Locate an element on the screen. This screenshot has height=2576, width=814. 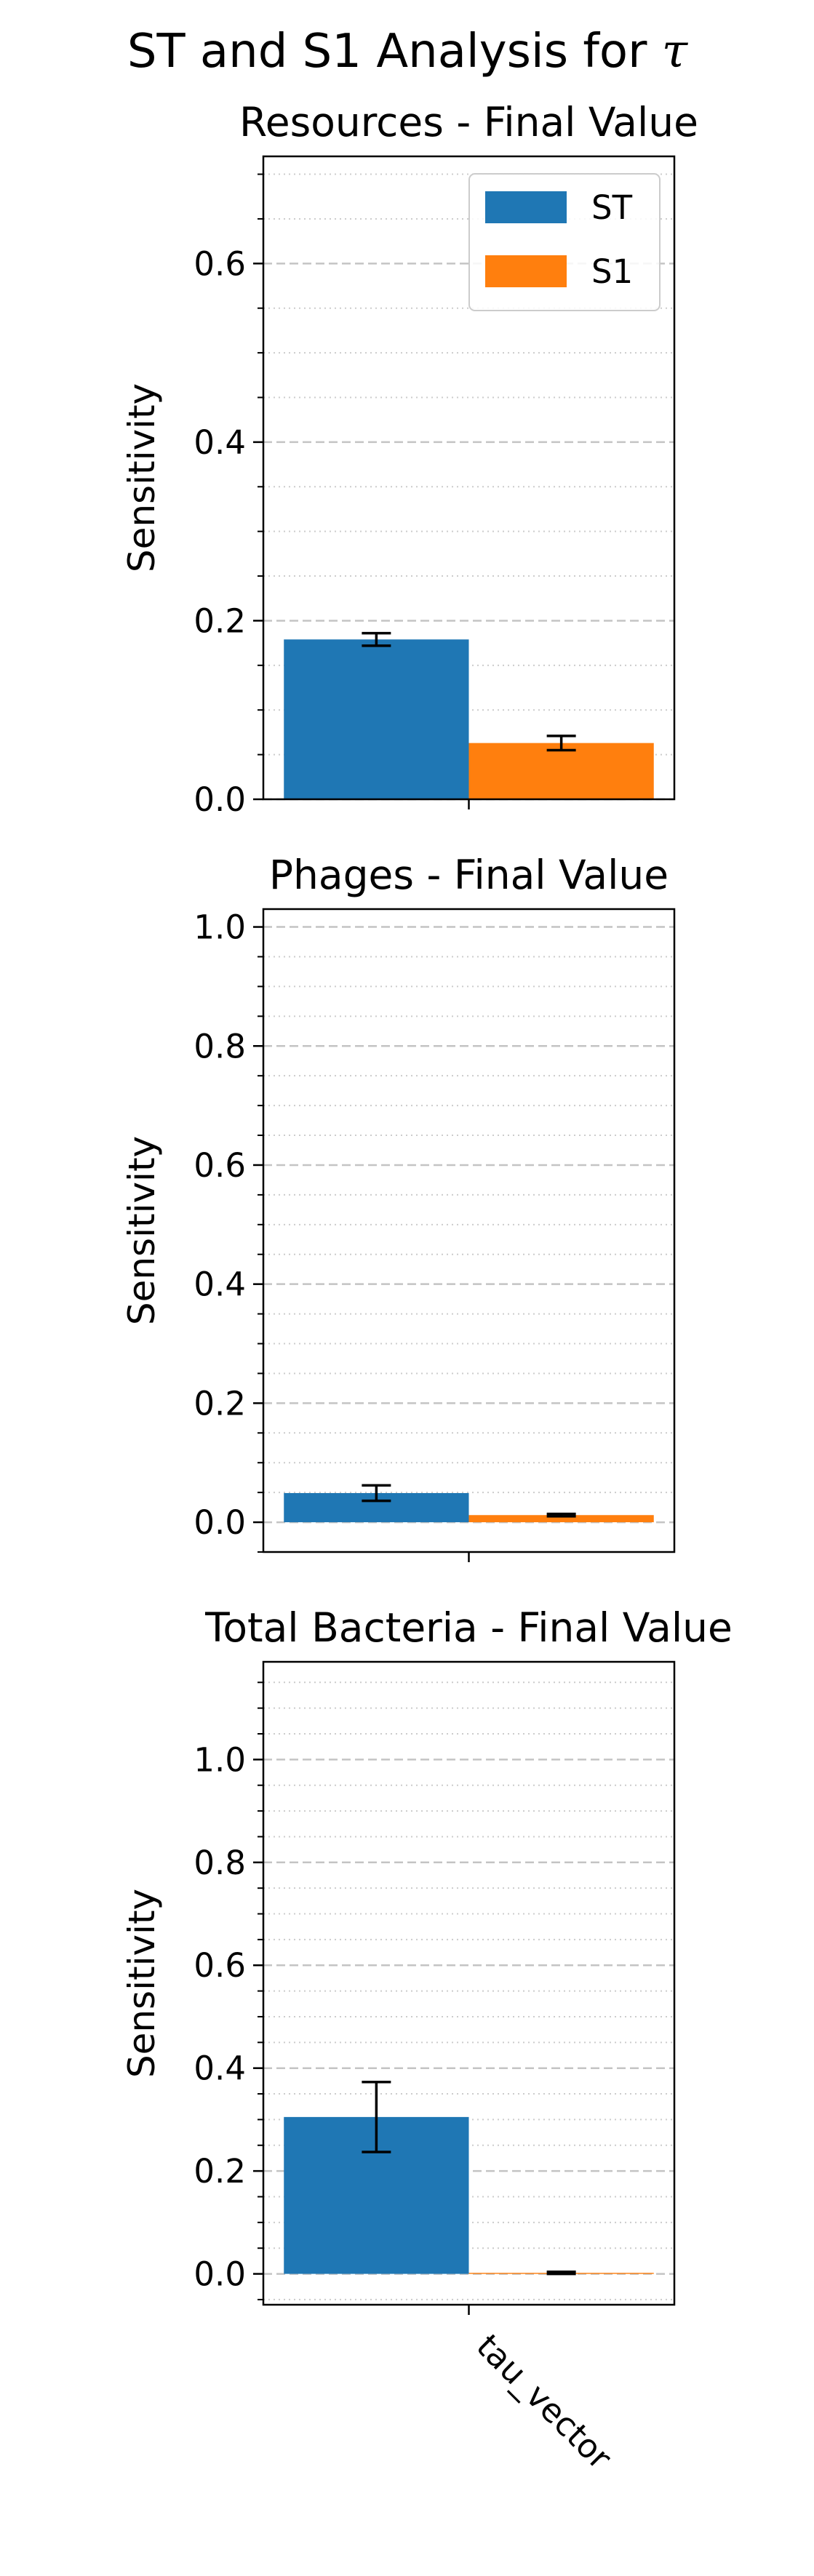
legend-label-s1: S1 is located at coordinates (612, 271).